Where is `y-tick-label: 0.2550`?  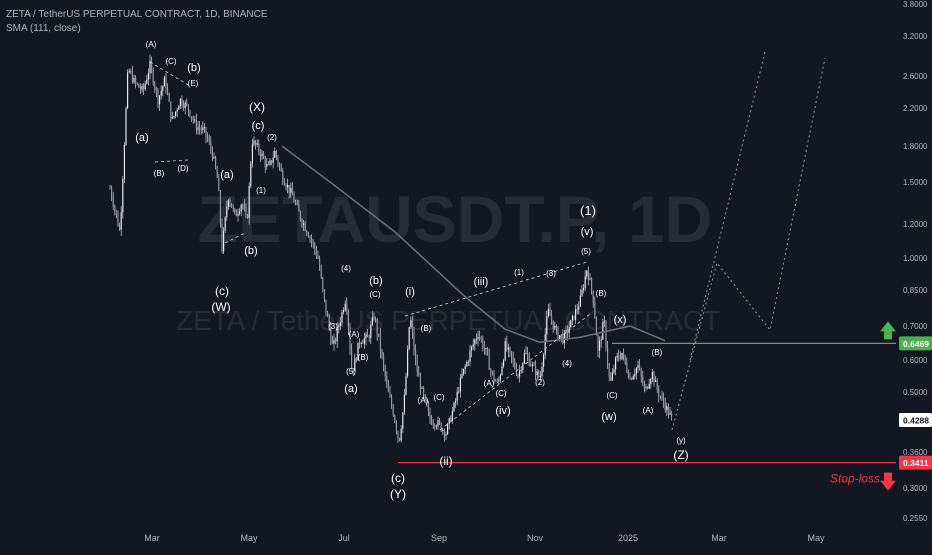 y-tick-label: 0.2550 is located at coordinates (915, 518).